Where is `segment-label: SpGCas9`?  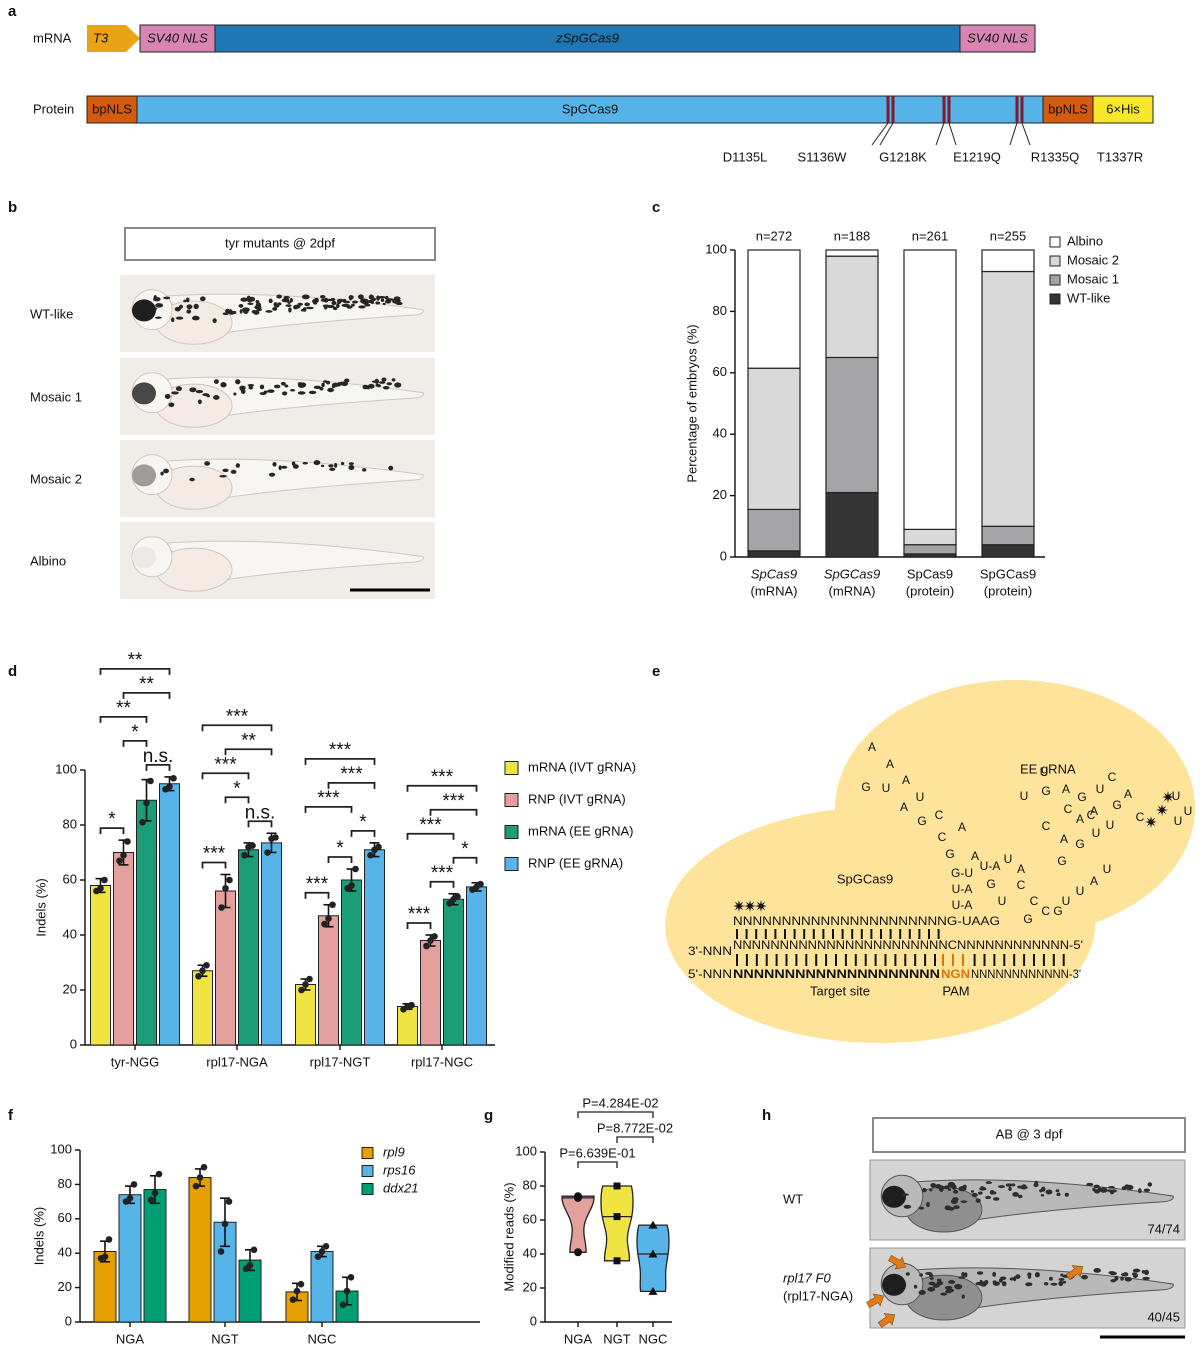 segment-label: SpGCas9 is located at coordinates (590, 108).